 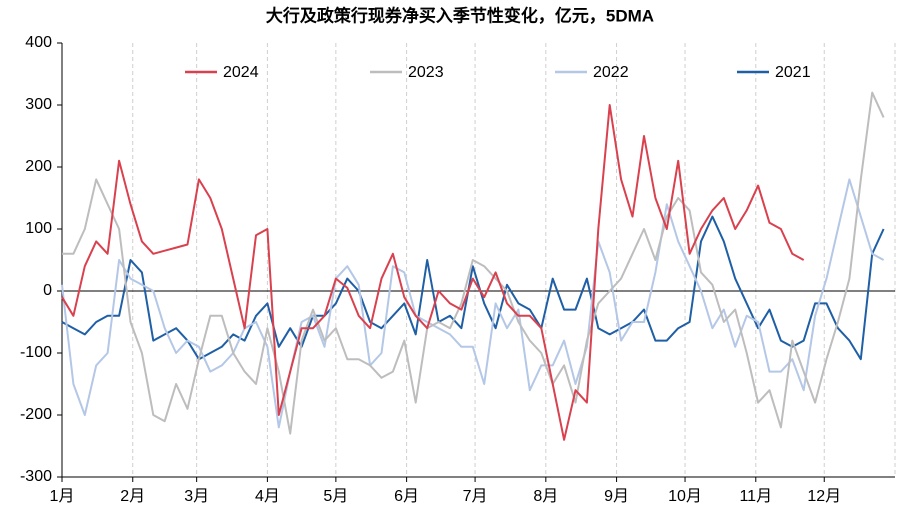 What do you see at coordinates (793, 72) in the screenshot?
I see `legend-label: 2021` at bounding box center [793, 72].